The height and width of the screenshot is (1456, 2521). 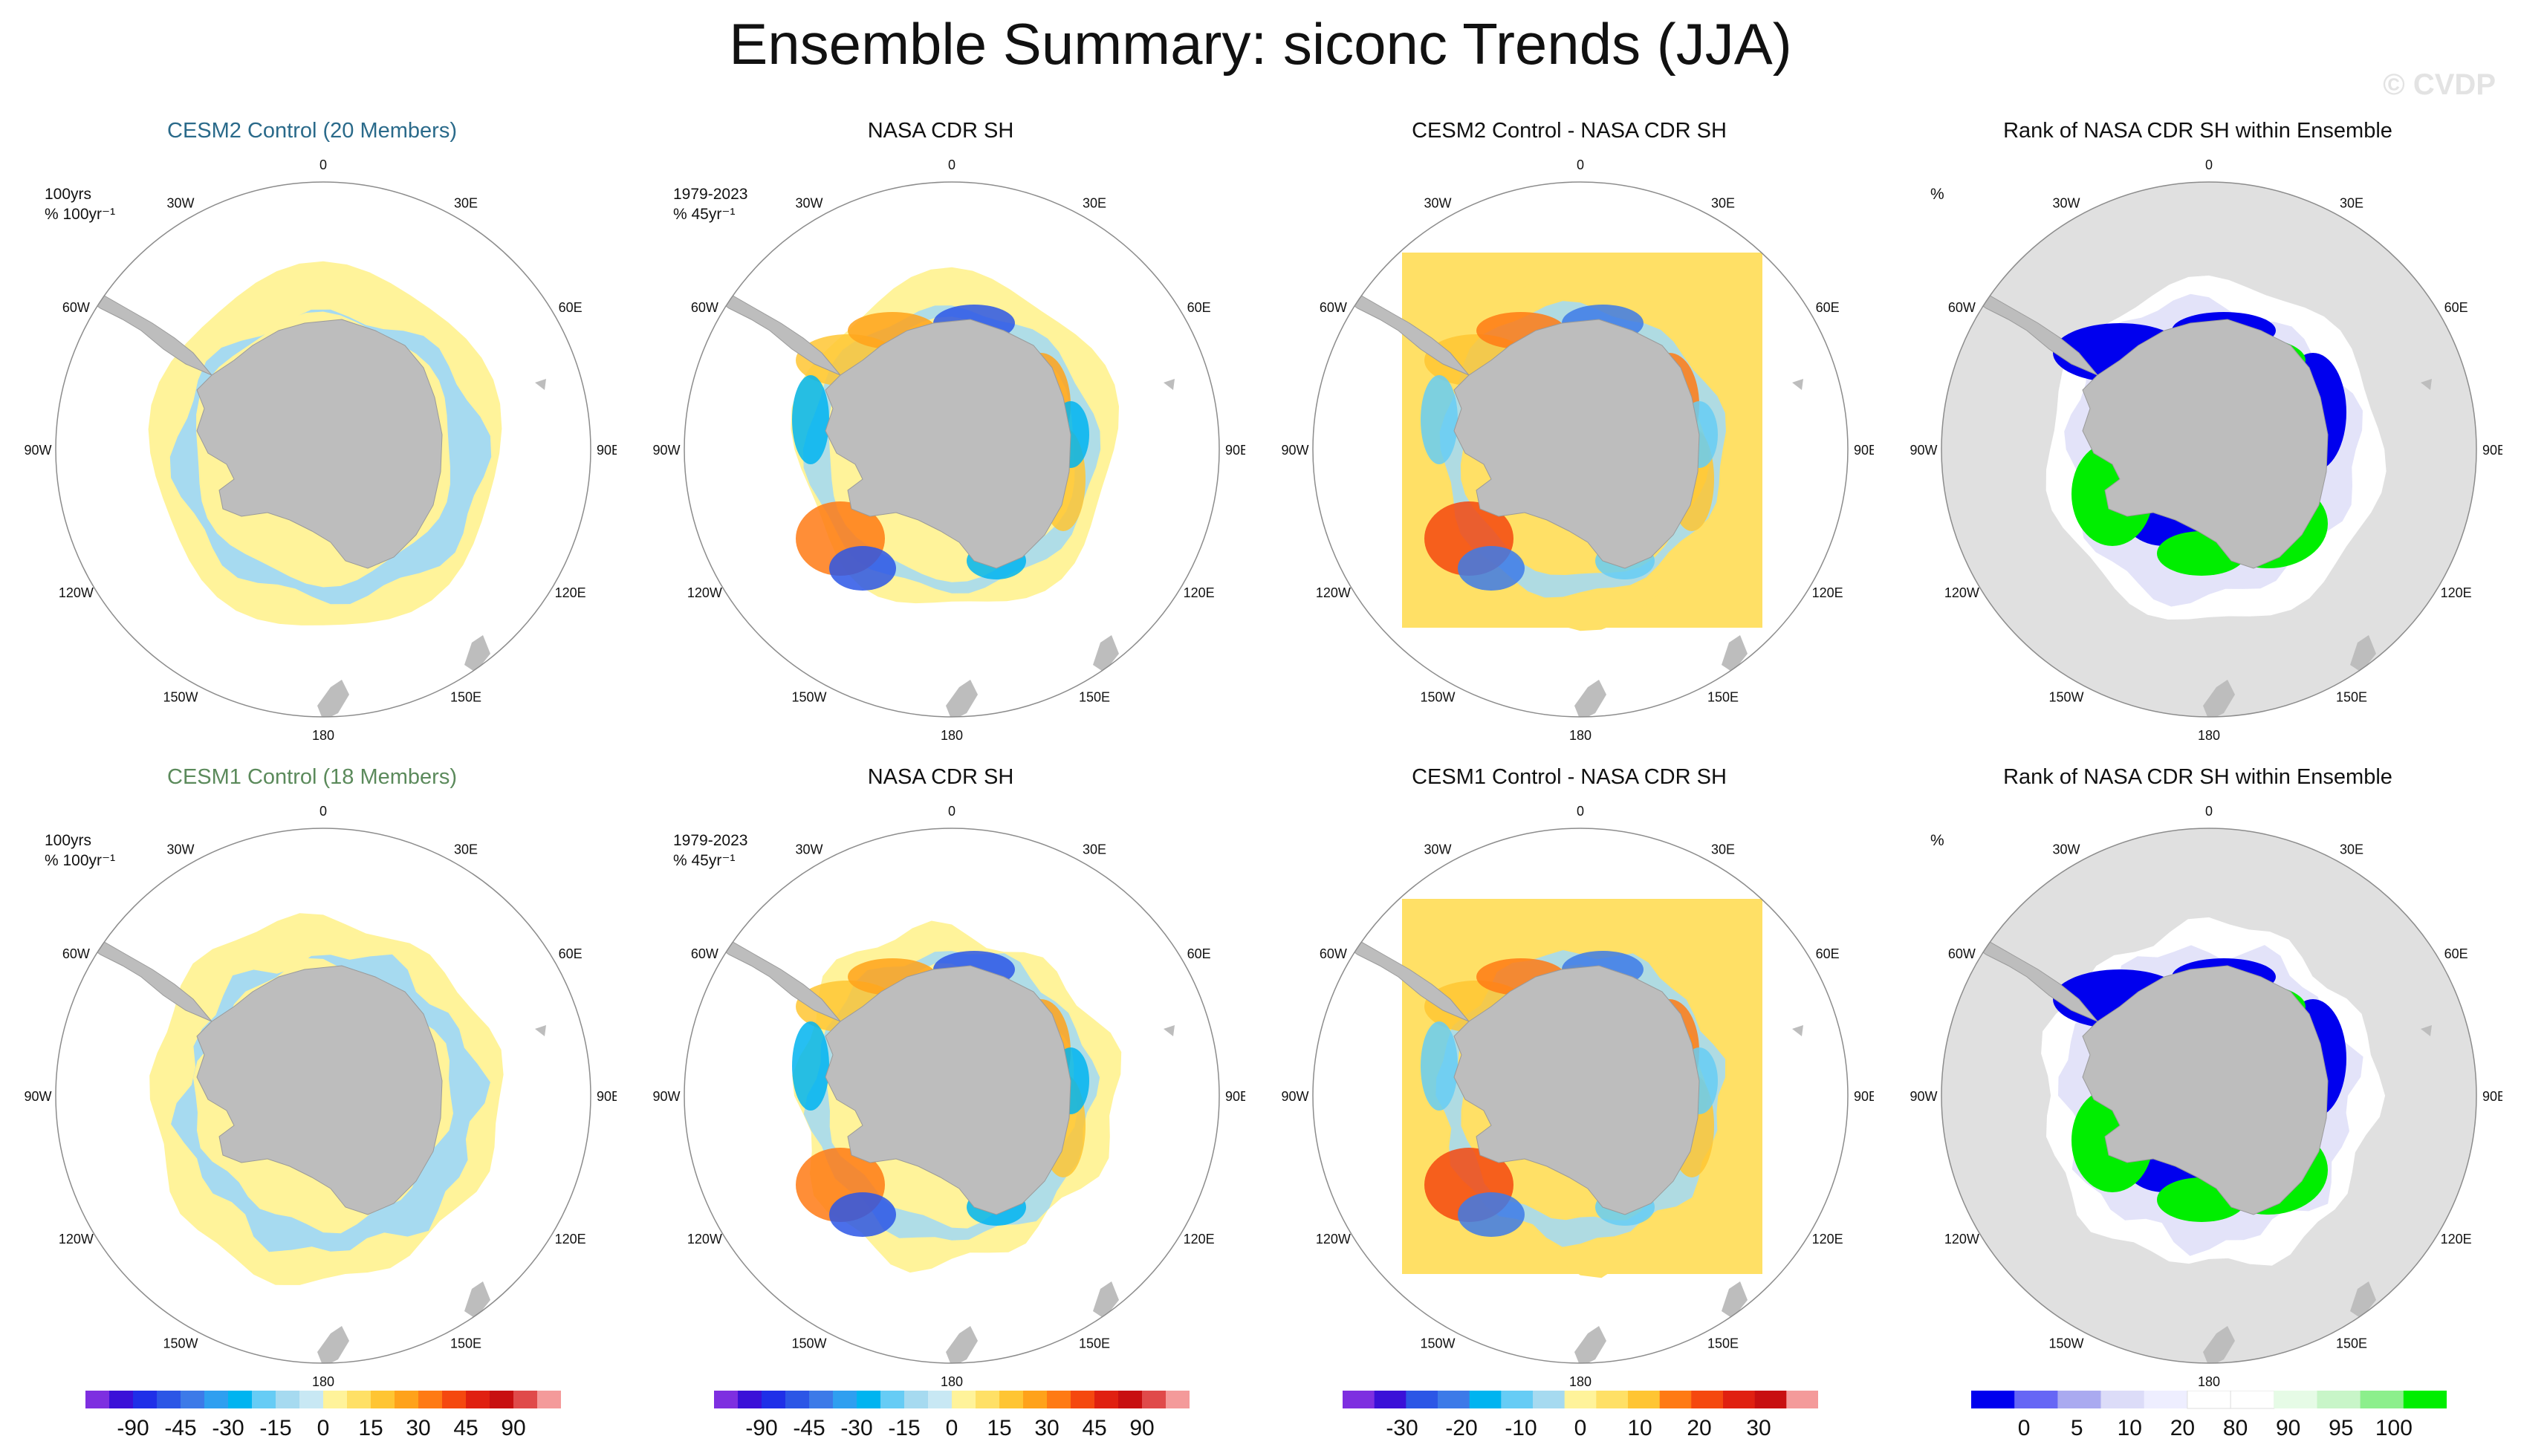 I want to click on rank-colorbar: 0 5 10 20 80 90 95 100, so click(x=2209, y=1422).